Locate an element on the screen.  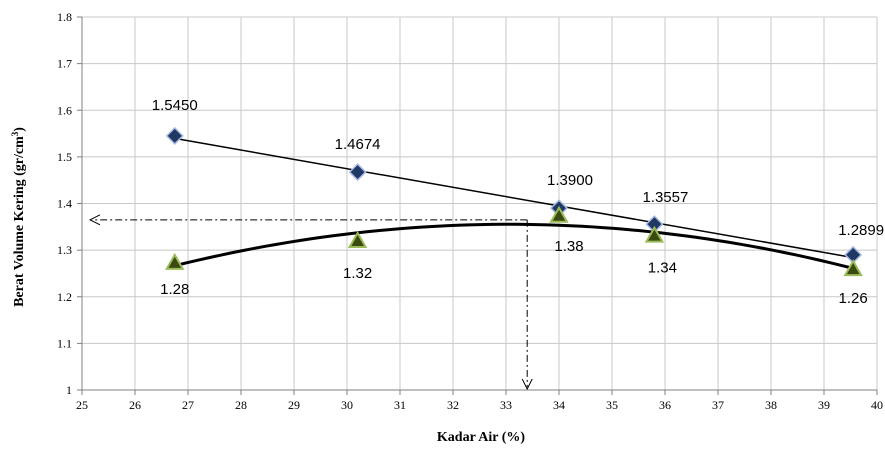
x-tick-label: 25 is located at coordinates (82, 405).